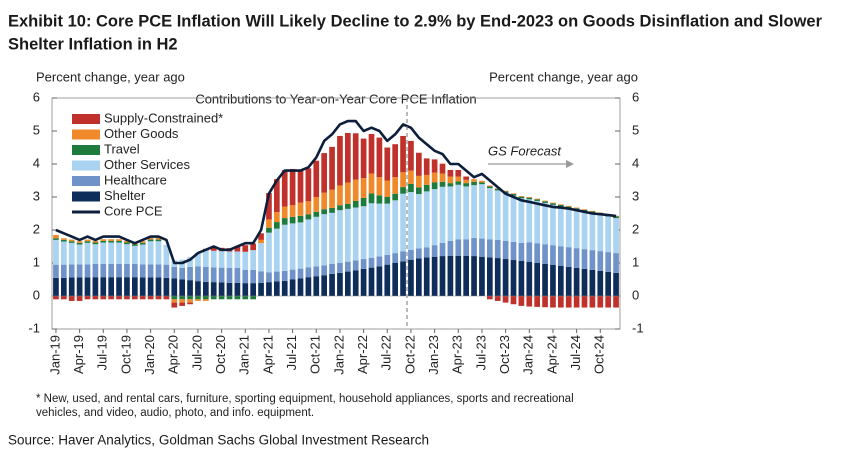 The image size is (864, 464). Describe the element at coordinates (635, 228) in the screenshot. I see `y2-tick-label: 2` at that location.